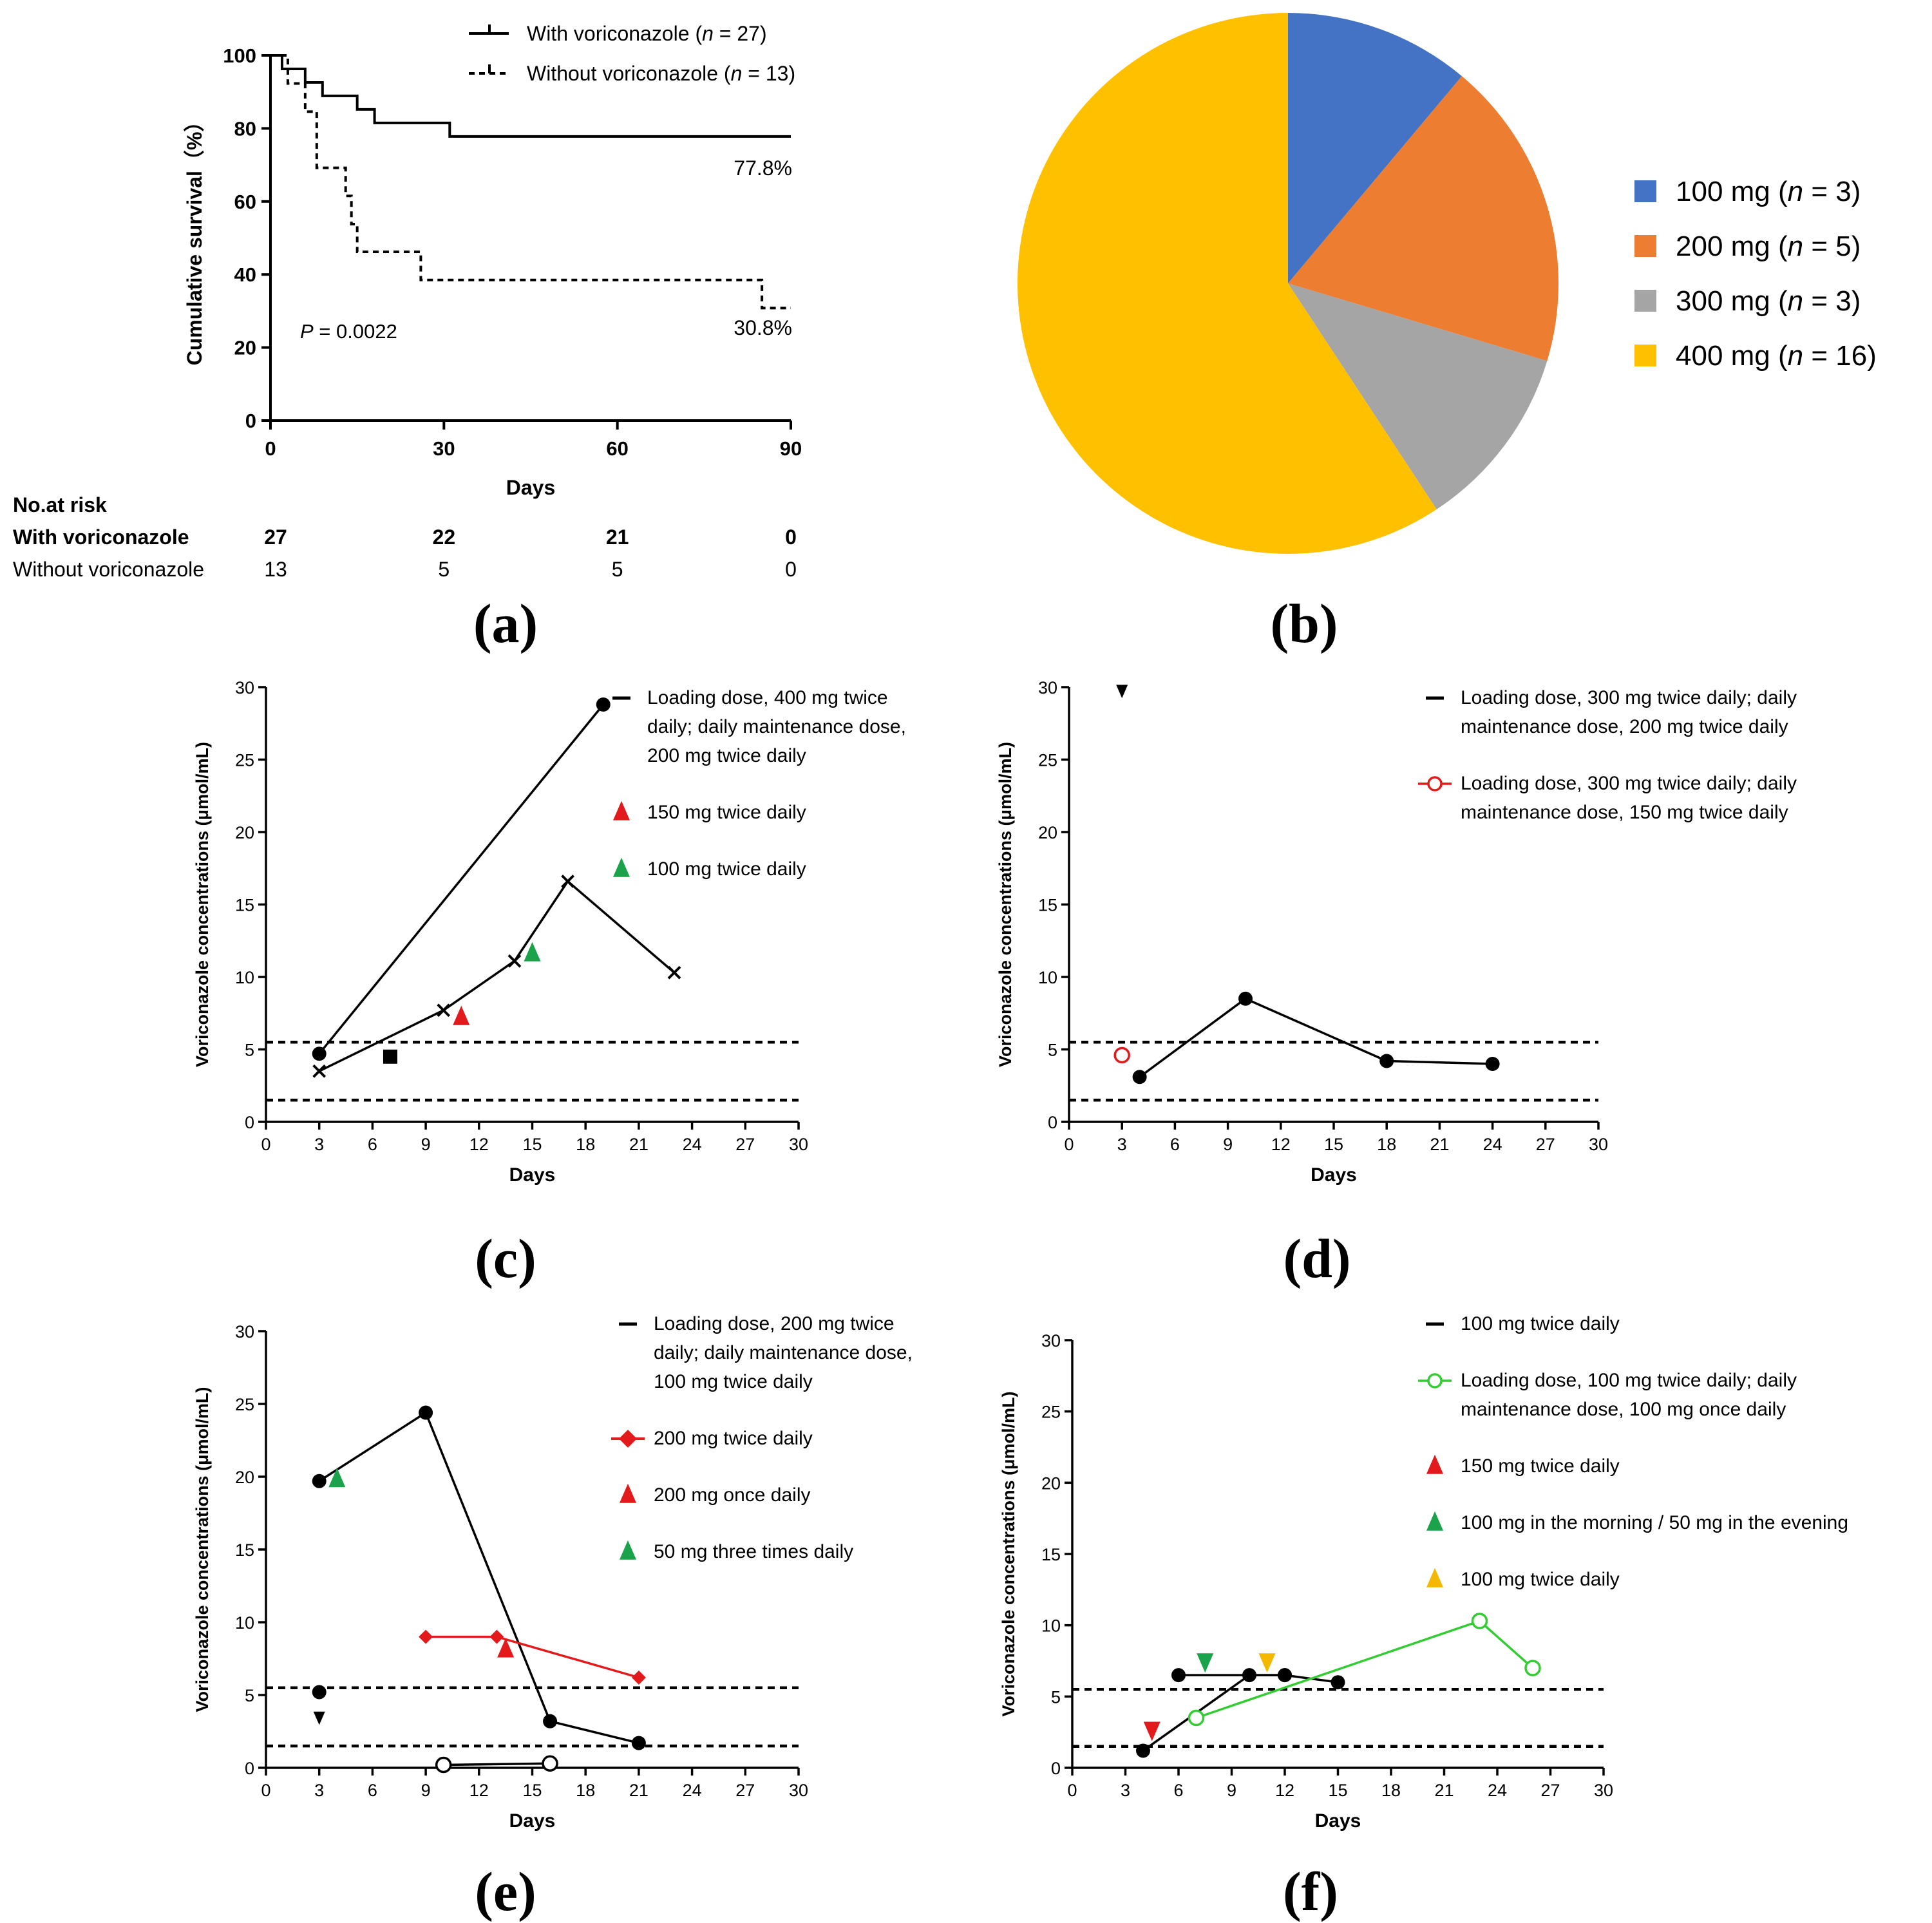 The width and height of the screenshot is (1932, 1923). I want to click on legend-swatch, so click(1645, 191).